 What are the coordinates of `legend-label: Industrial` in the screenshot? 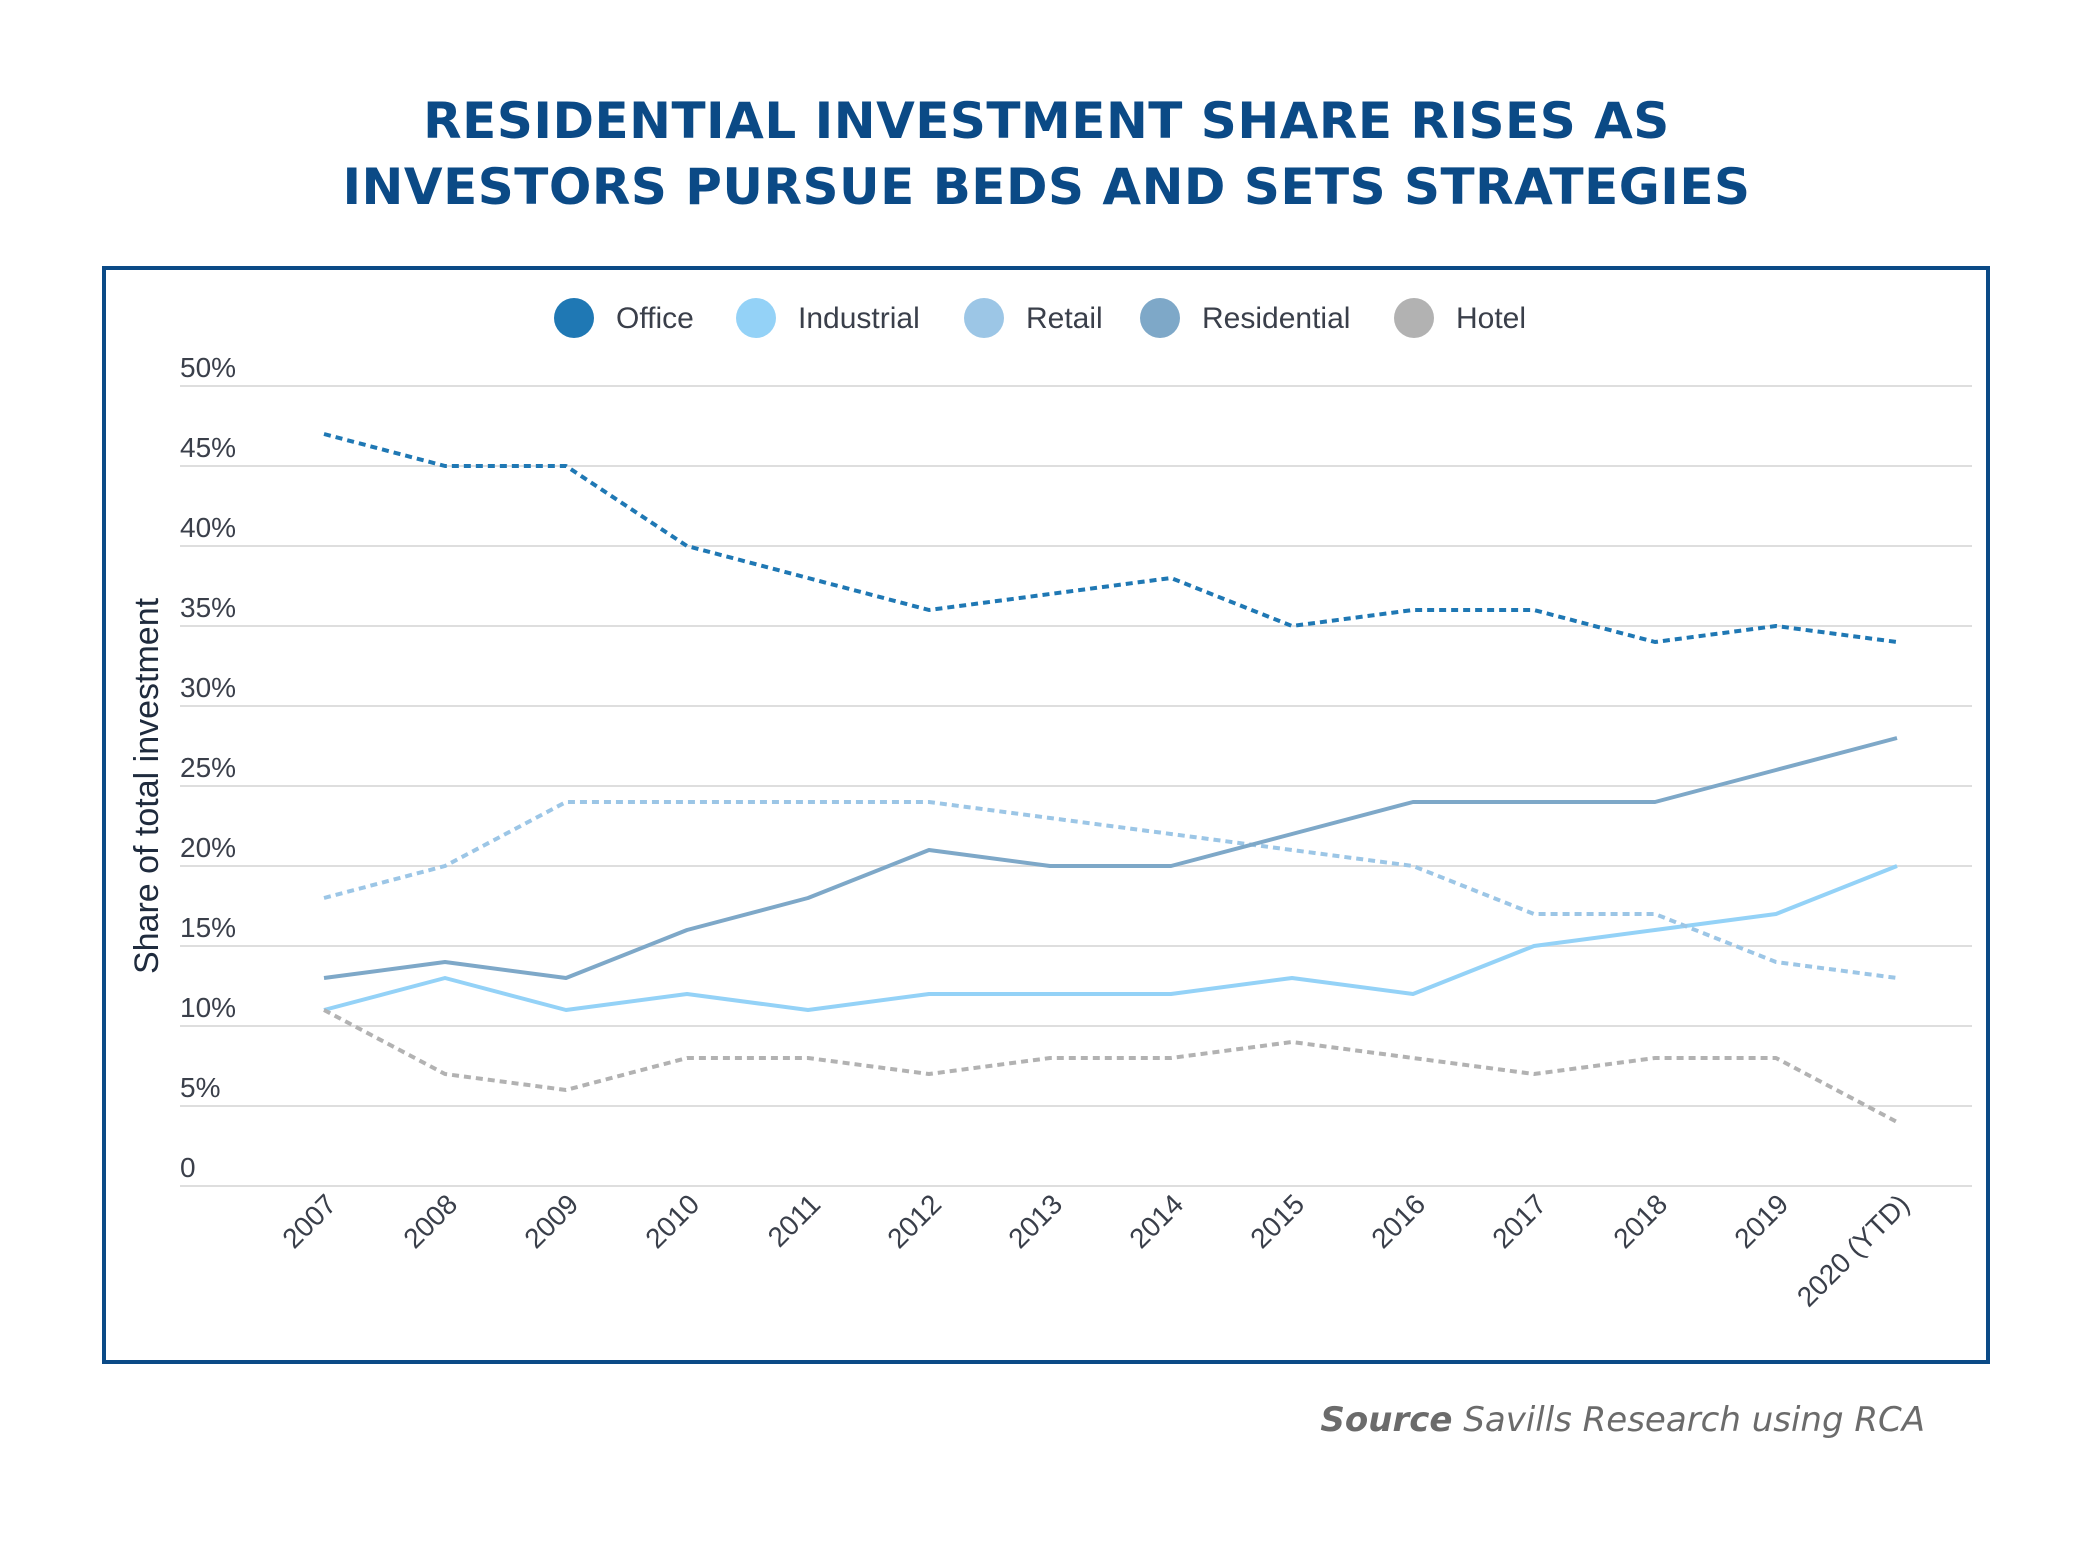 It's located at (859, 318).